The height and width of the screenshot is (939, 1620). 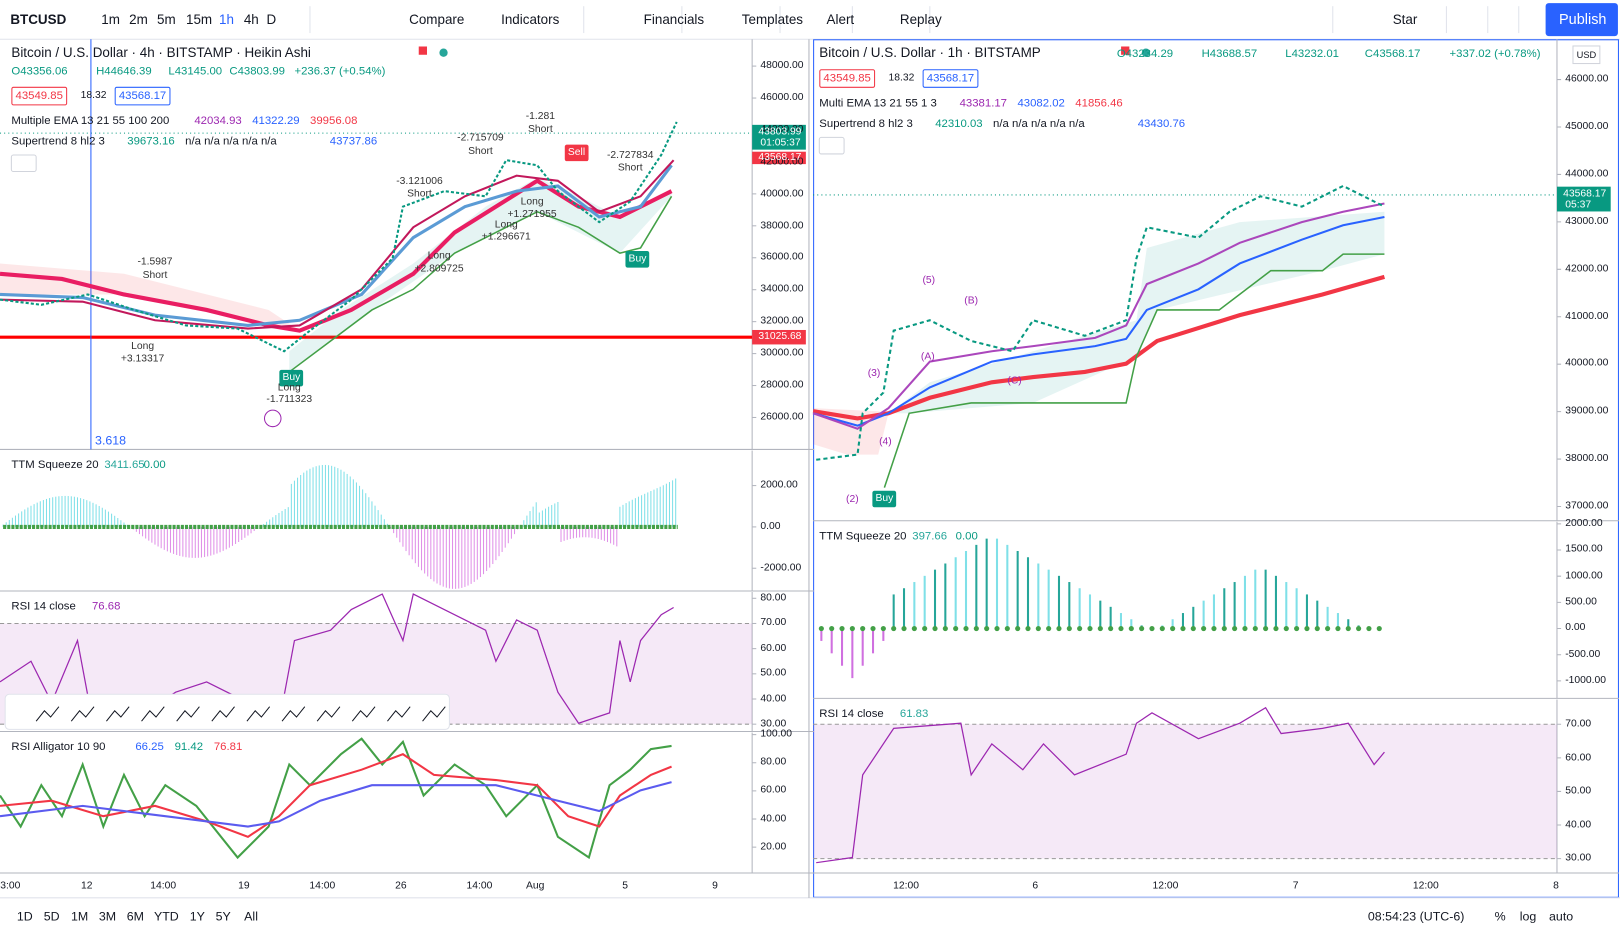 What do you see at coordinates (1495, 53) in the screenshot?
I see `ohlc-value: +337.02 (+0.78%)` at bounding box center [1495, 53].